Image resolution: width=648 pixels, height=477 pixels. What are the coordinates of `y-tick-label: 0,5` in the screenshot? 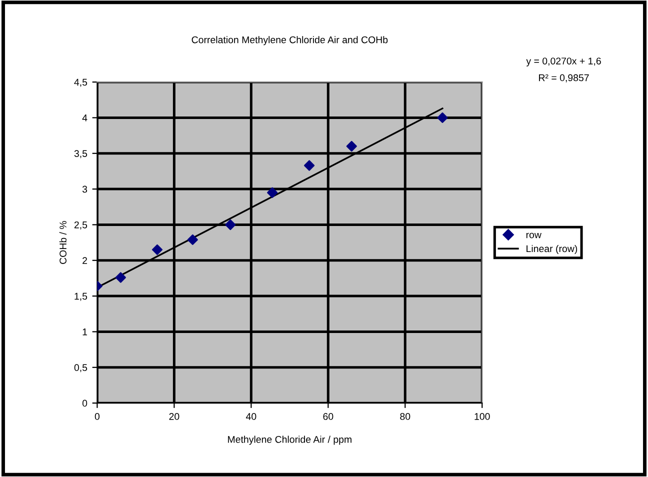 It's located at (81, 368).